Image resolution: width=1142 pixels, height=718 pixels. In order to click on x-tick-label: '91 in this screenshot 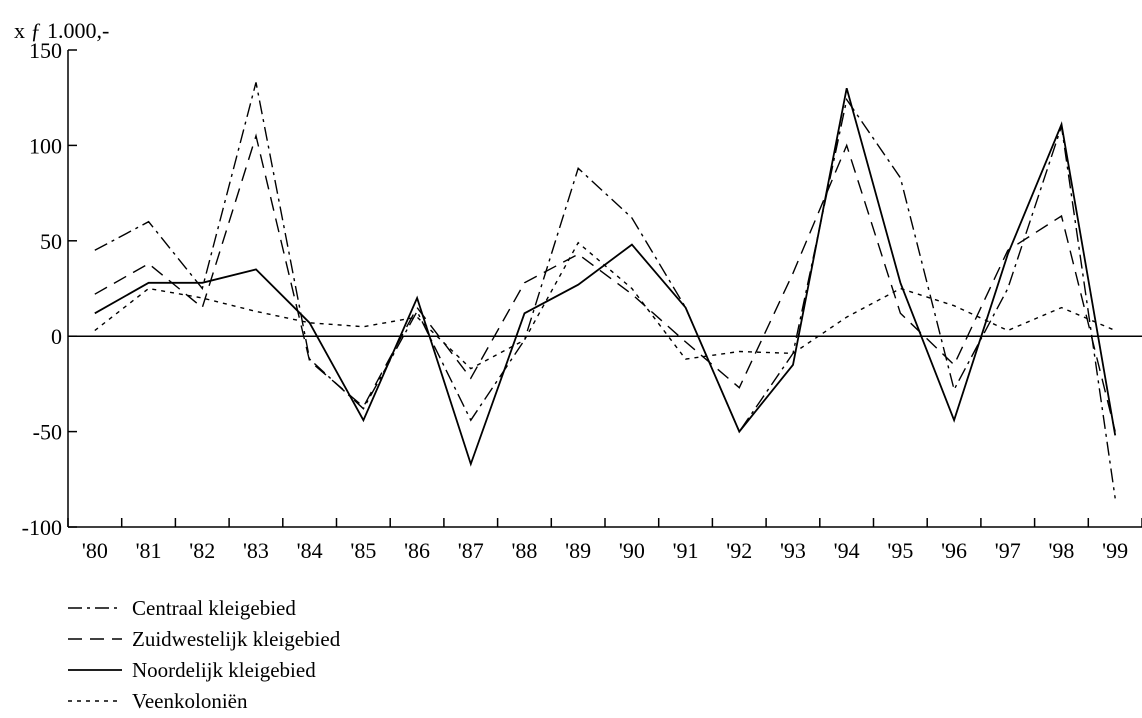, I will do `click(686, 550)`.